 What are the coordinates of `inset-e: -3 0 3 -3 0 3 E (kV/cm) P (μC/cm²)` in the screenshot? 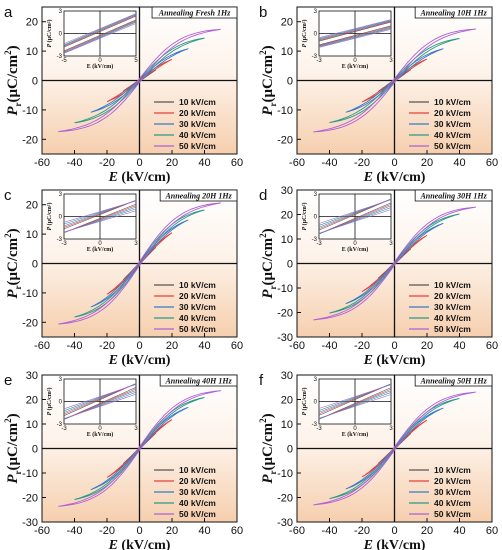 It's located at (92, 407).